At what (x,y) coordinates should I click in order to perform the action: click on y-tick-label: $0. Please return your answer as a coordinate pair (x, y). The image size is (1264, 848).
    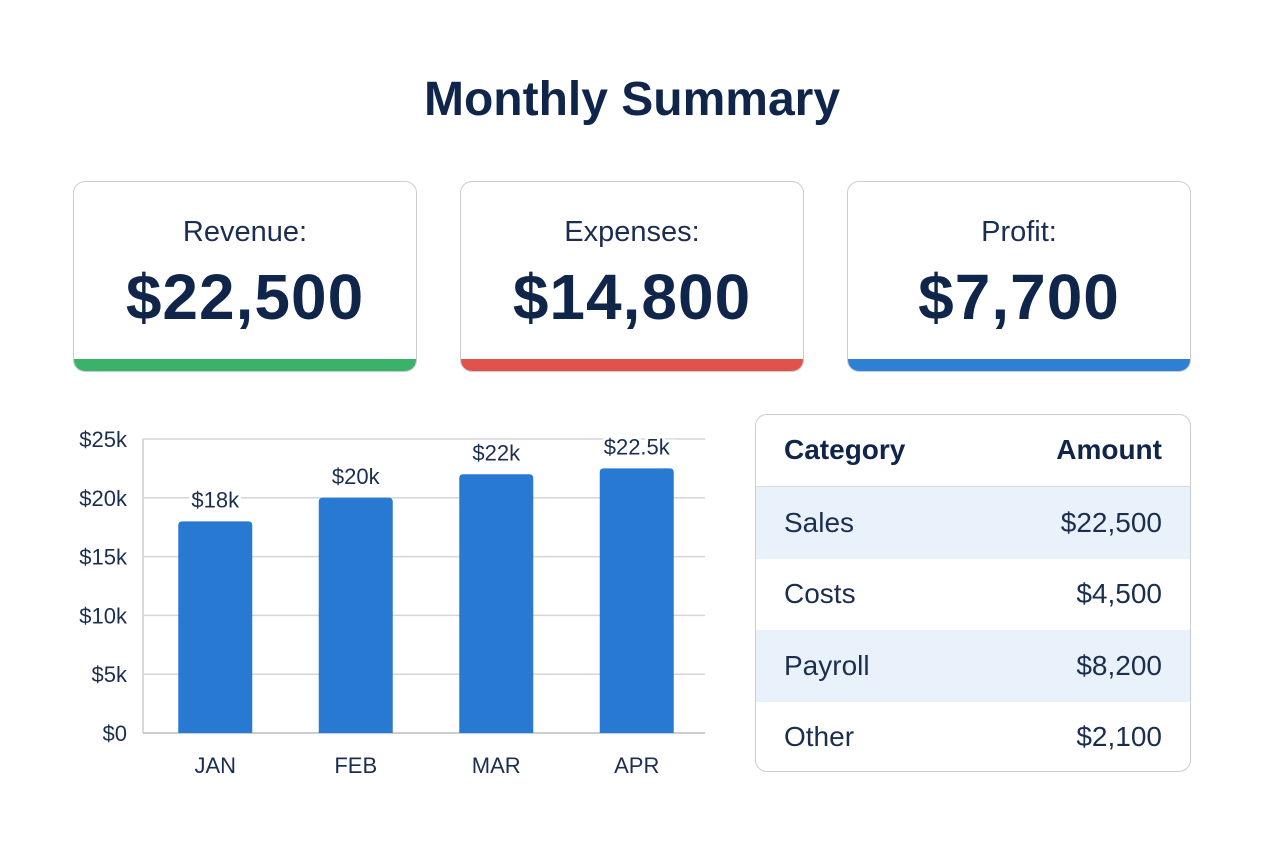
    Looking at the image, I should click on (115, 733).